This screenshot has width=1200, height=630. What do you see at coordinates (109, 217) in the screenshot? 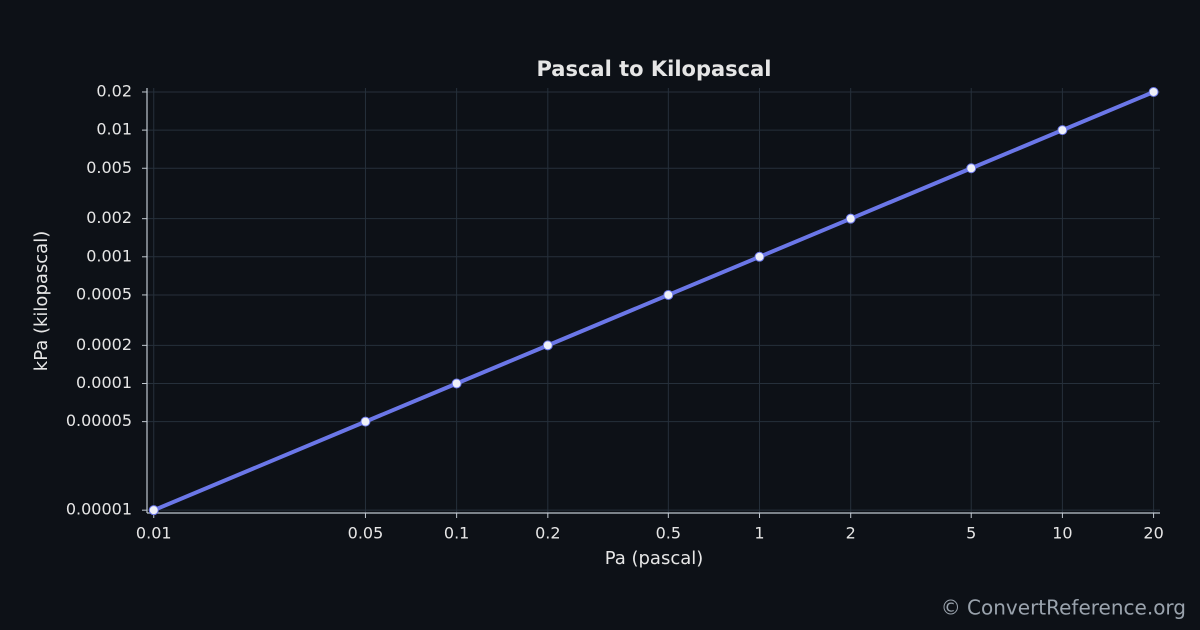
I see `y-tick-label: 0.002` at bounding box center [109, 217].